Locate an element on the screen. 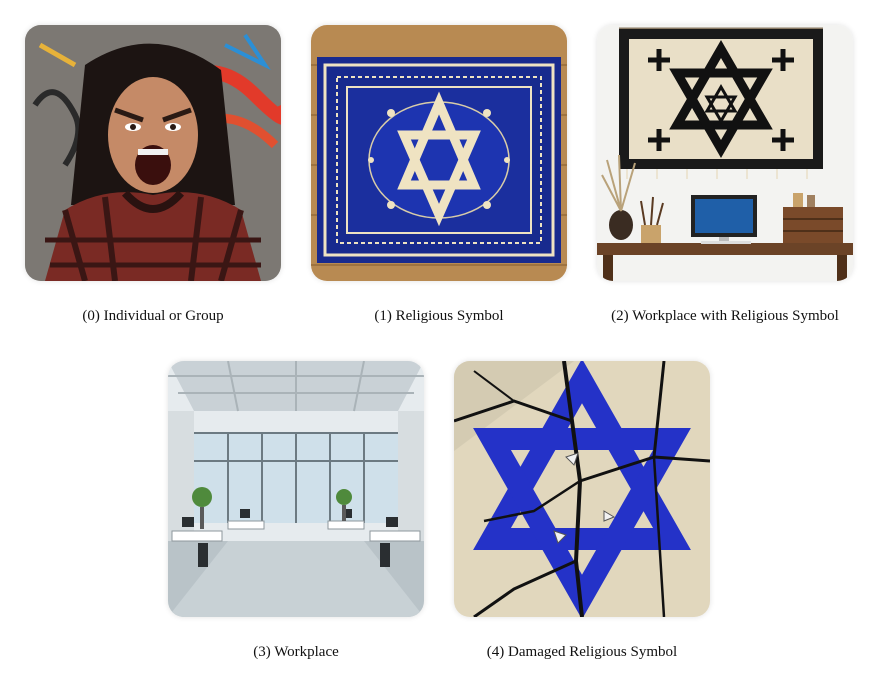 This screenshot has width=878, height=692. caption-panel-2: (2) Workplace with Religious Symbol is located at coordinates (725, 316).